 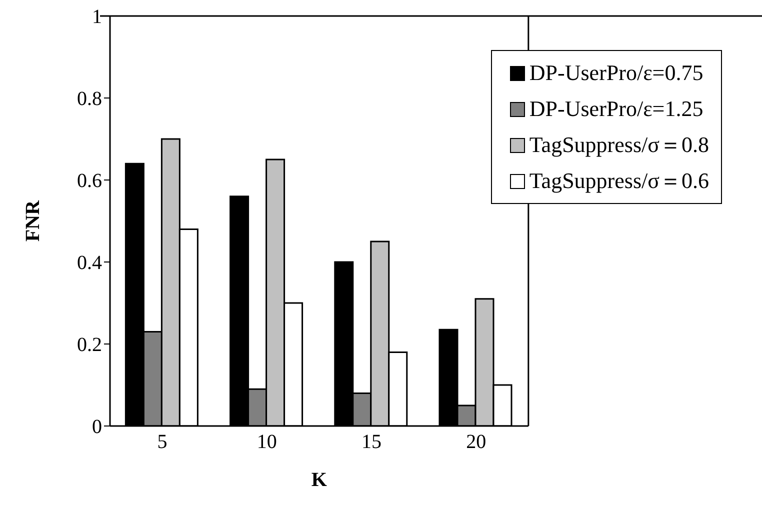 I want to click on y-tick-label: 0.2, so click(x=89, y=345).